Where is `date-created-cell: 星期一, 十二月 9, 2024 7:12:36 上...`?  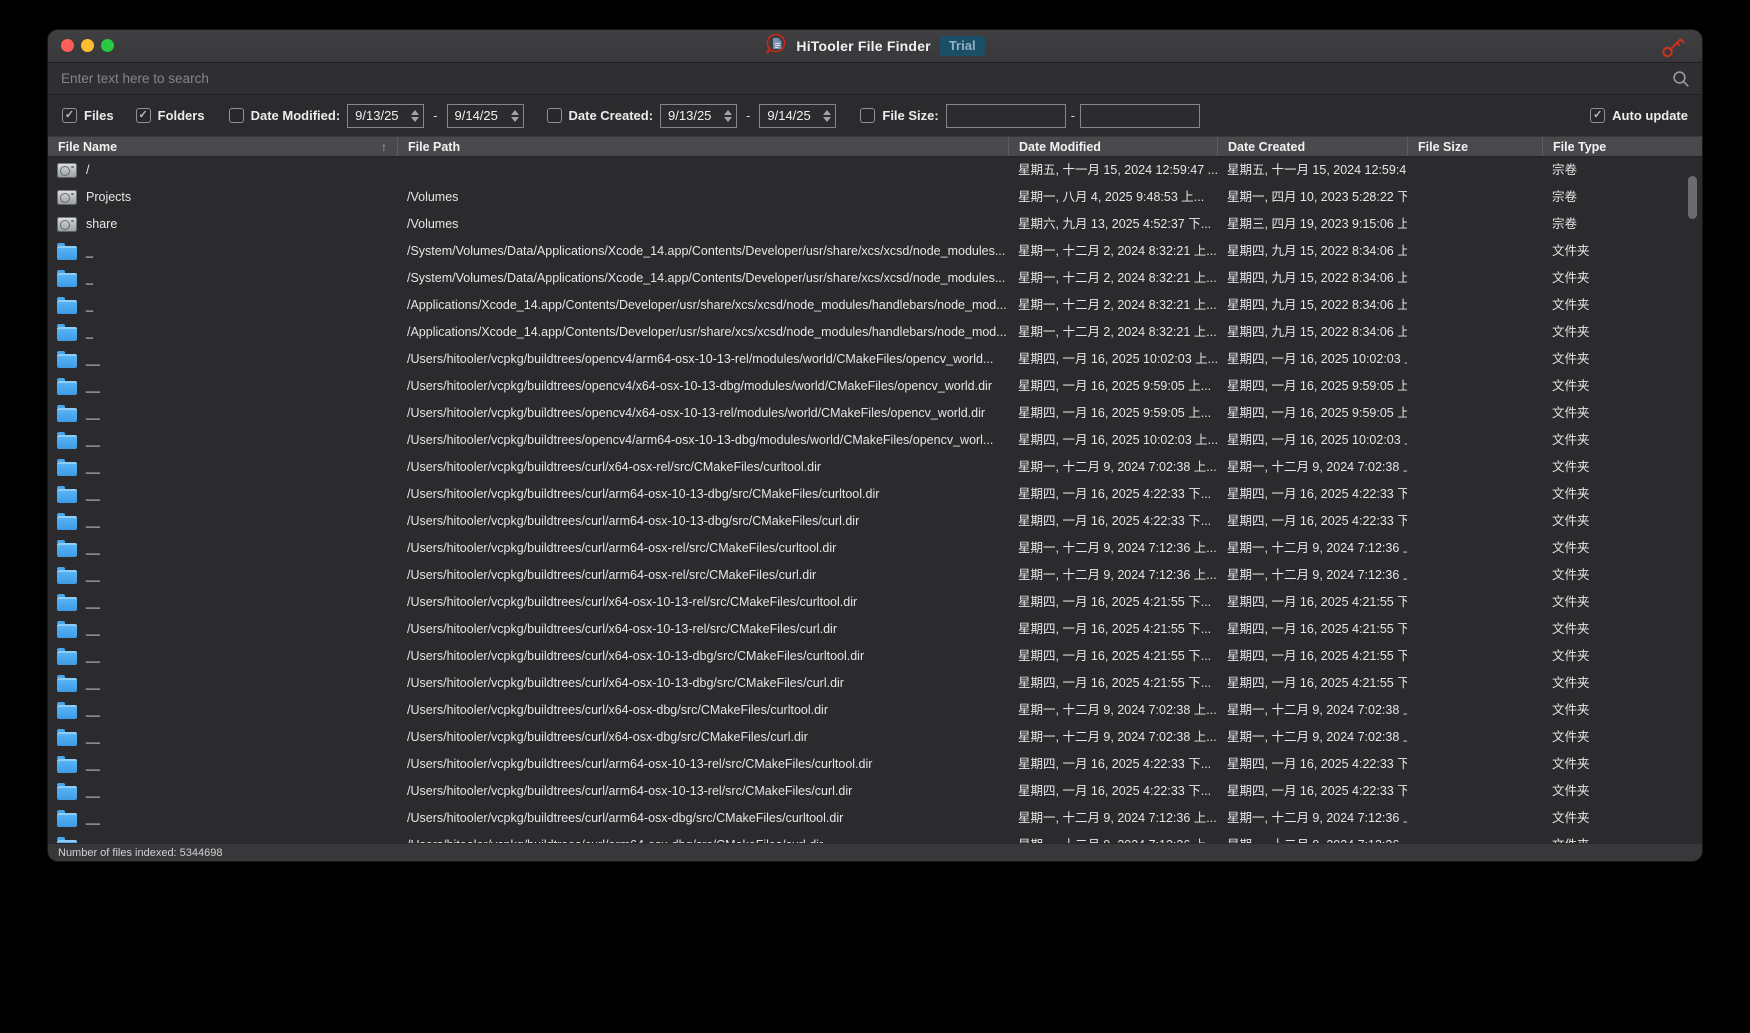 date-created-cell: 星期一, 十二月 9, 2024 7:12:36 上... is located at coordinates (1317, 818).